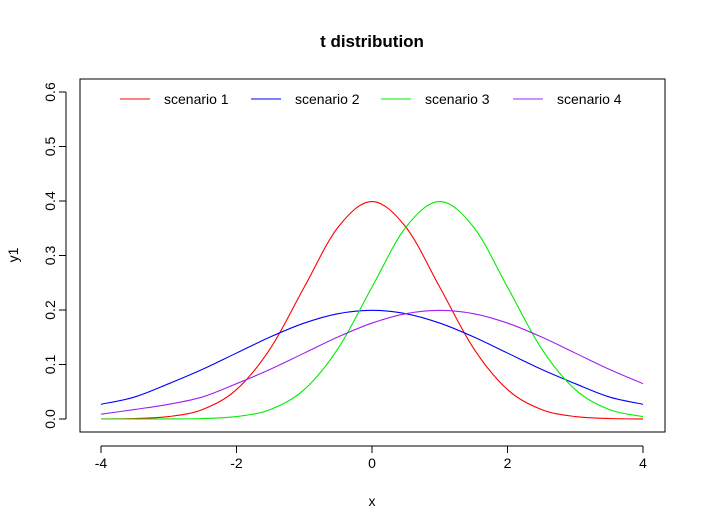 The height and width of the screenshot is (530, 706). I want to click on y-axis-label: y1, so click(13, 254).